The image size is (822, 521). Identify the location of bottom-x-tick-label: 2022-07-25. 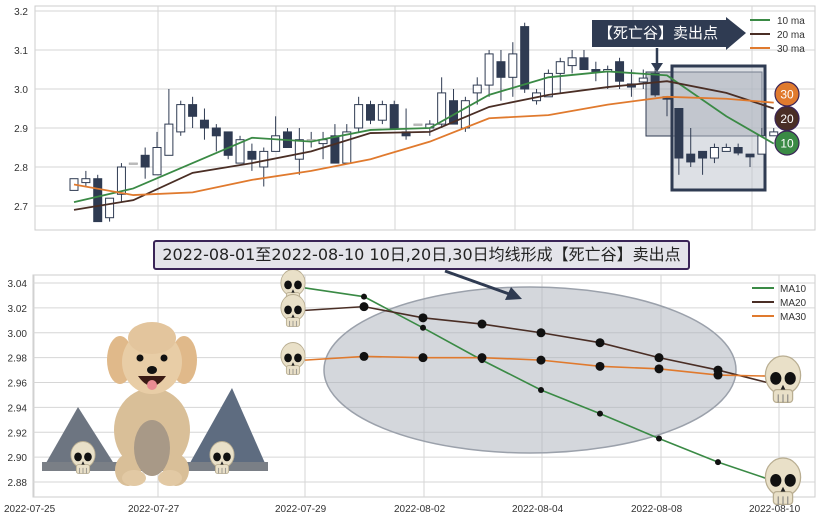
(30, 509).